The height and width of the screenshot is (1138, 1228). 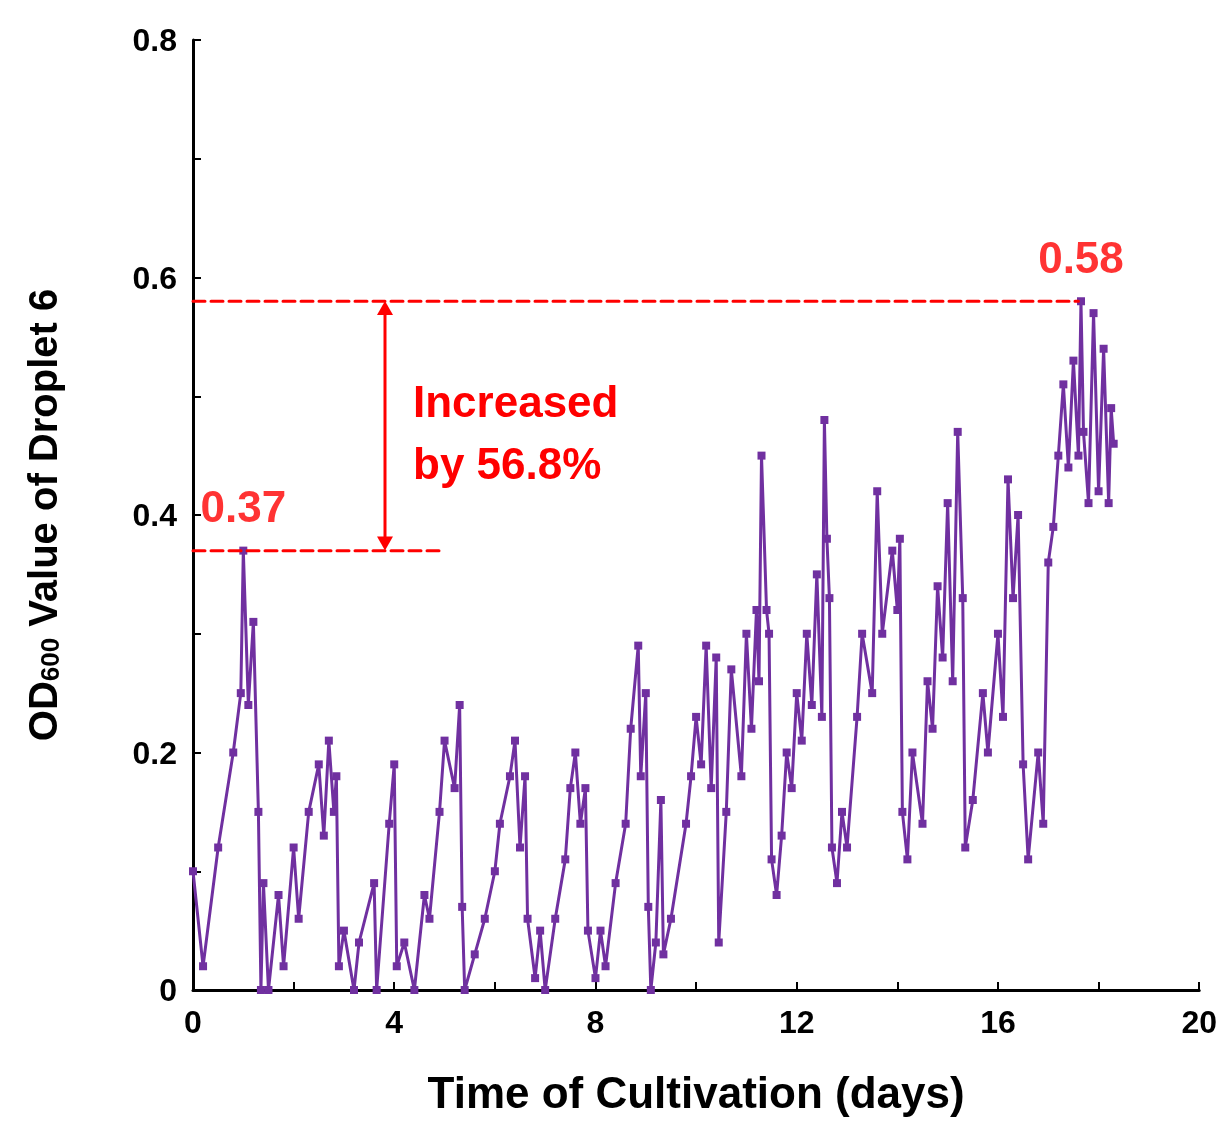 I want to click on x-tick-label: 0, so click(x=193, y=1022).